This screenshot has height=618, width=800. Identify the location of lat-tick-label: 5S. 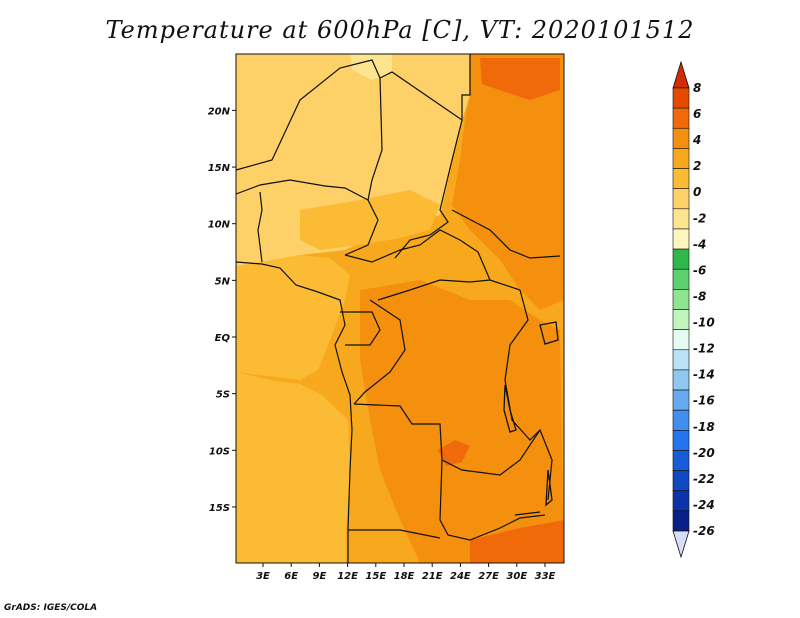
(223, 395).